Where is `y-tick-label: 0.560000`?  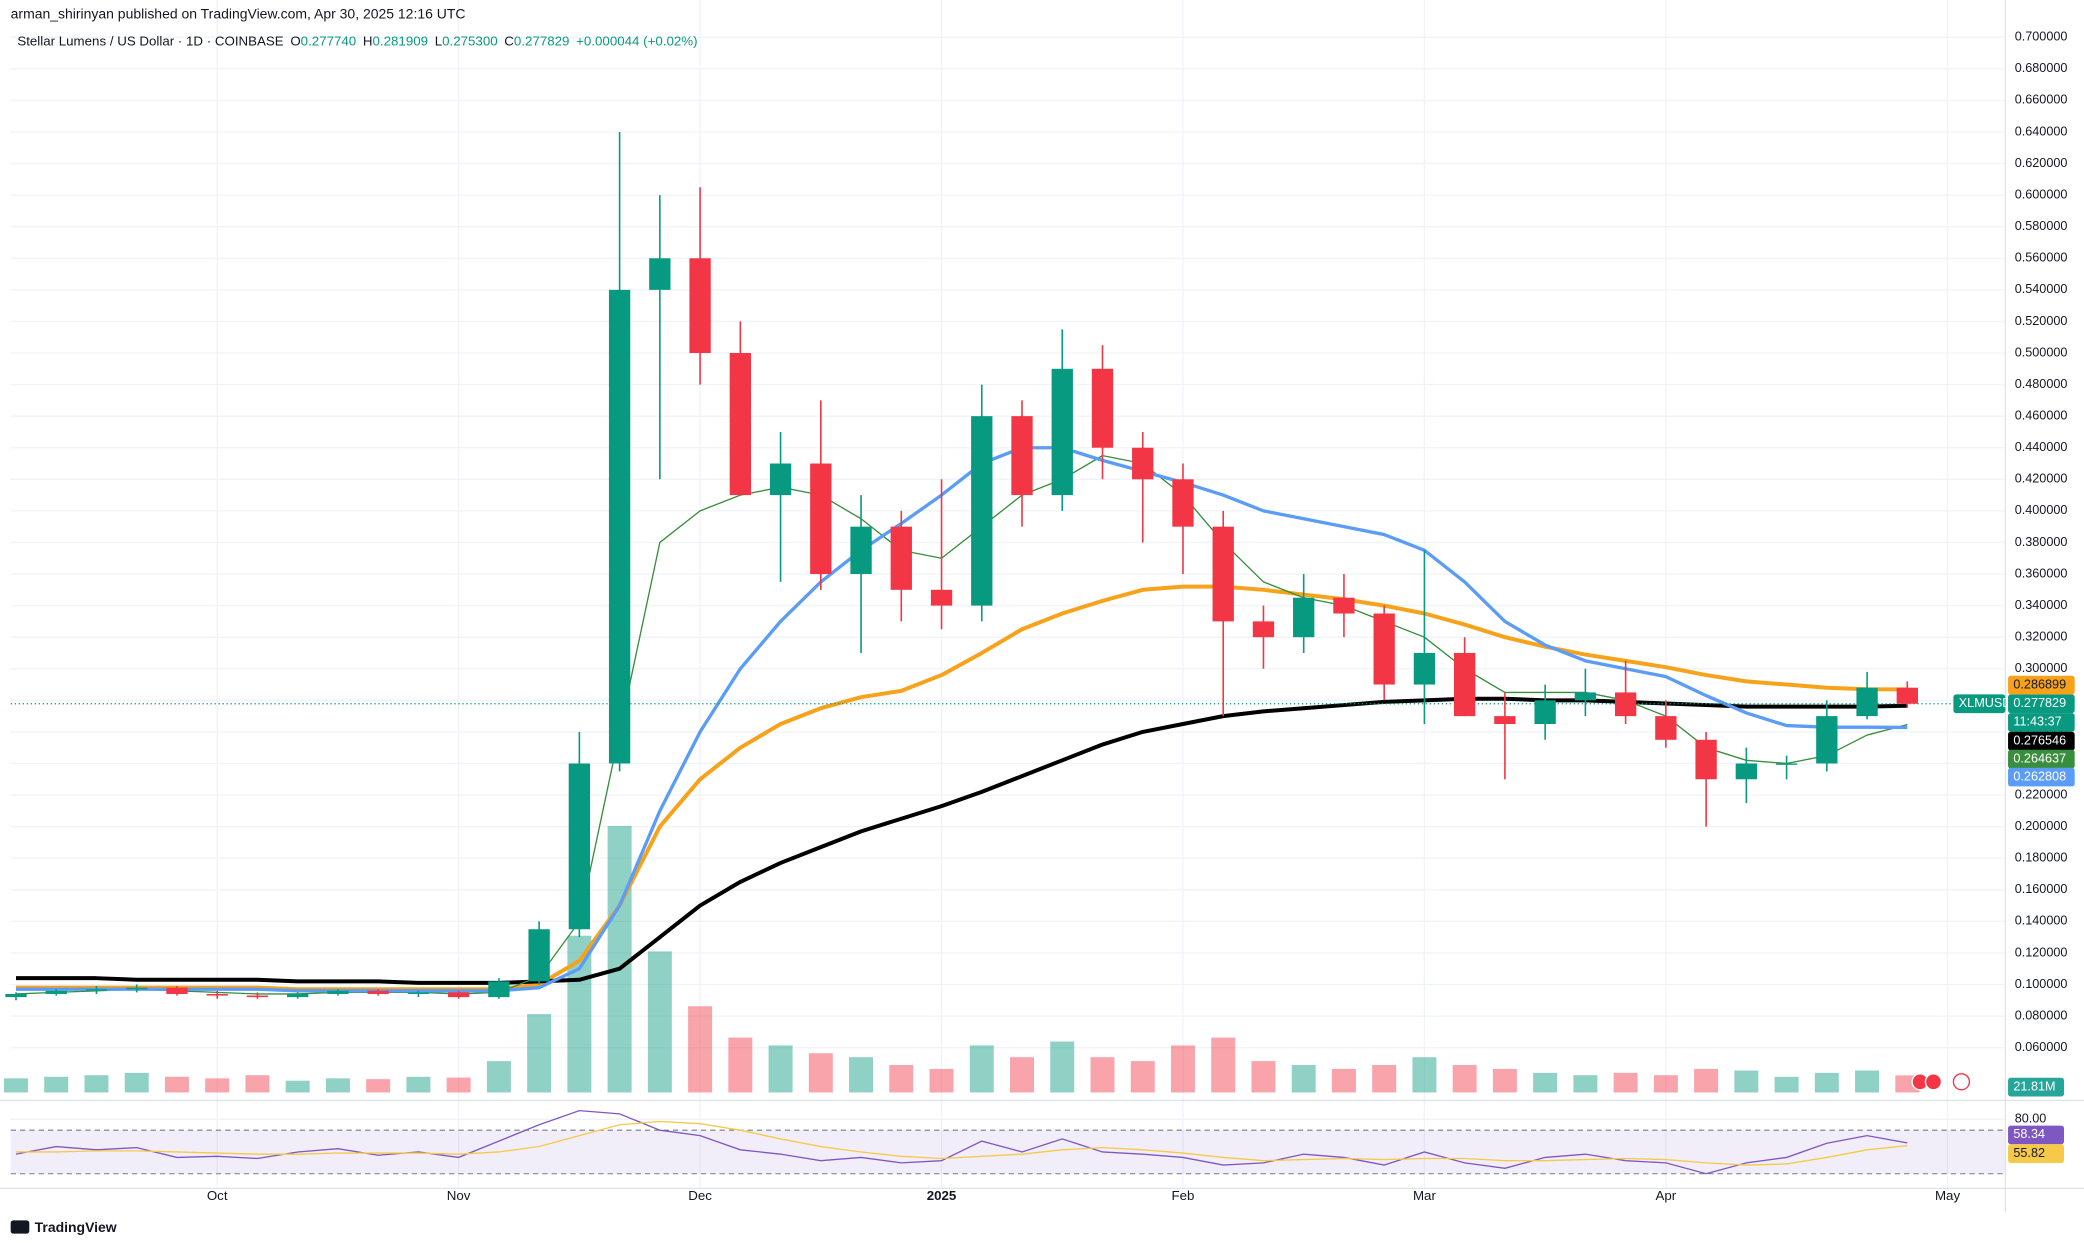
y-tick-label: 0.560000 is located at coordinates (2041, 258).